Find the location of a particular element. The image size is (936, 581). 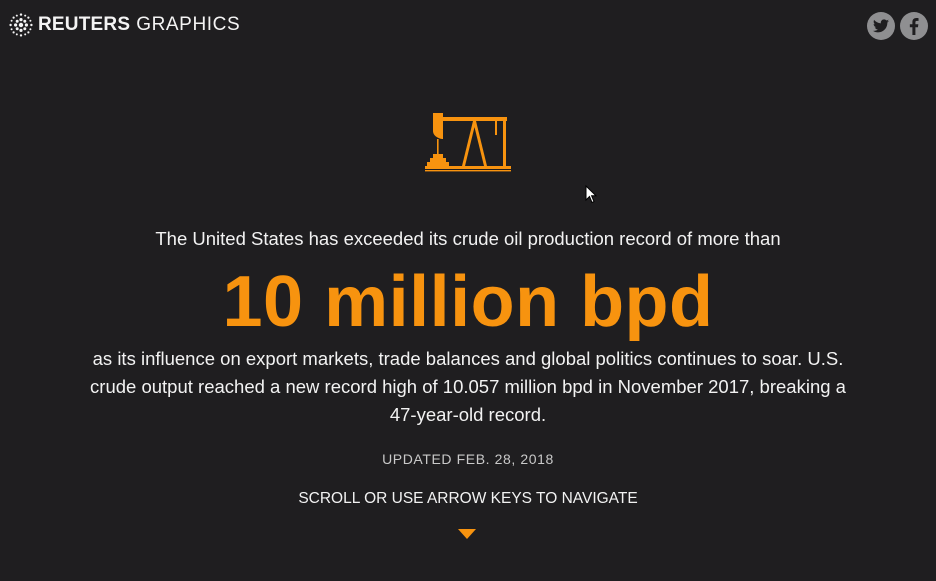

twitter-icon is located at coordinates (881, 26).